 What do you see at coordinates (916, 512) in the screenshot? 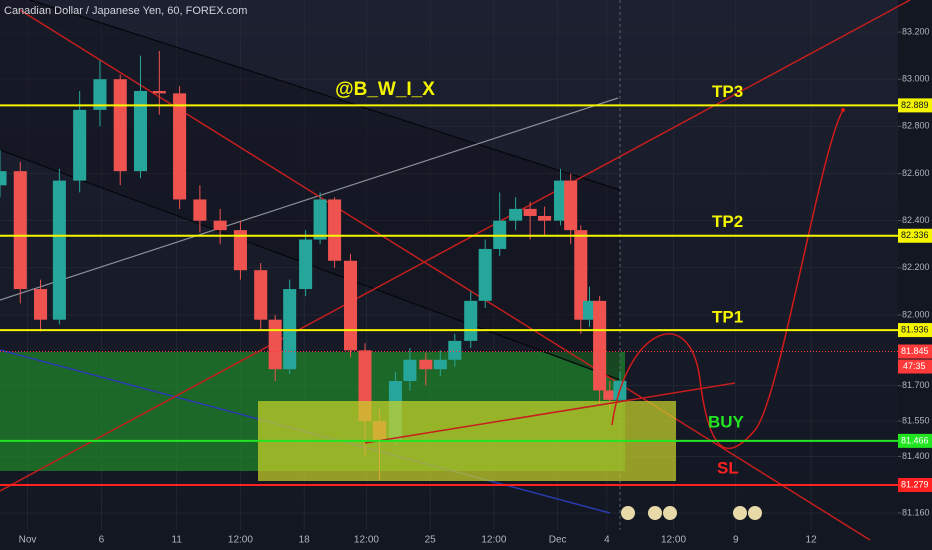
I see `y-tick-label: 81.160` at bounding box center [916, 512].